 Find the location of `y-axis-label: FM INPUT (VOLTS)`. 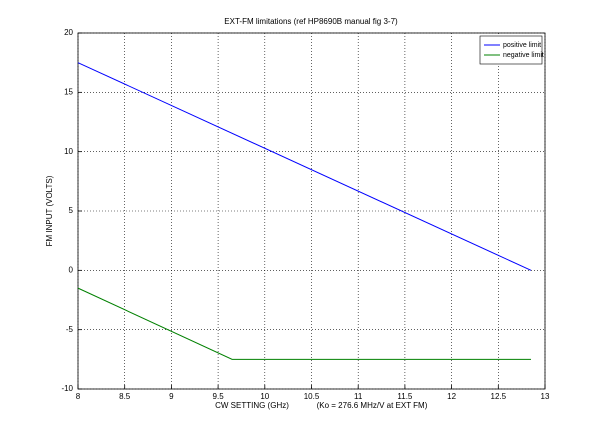

y-axis-label: FM INPUT (VOLTS) is located at coordinates (49, 210).